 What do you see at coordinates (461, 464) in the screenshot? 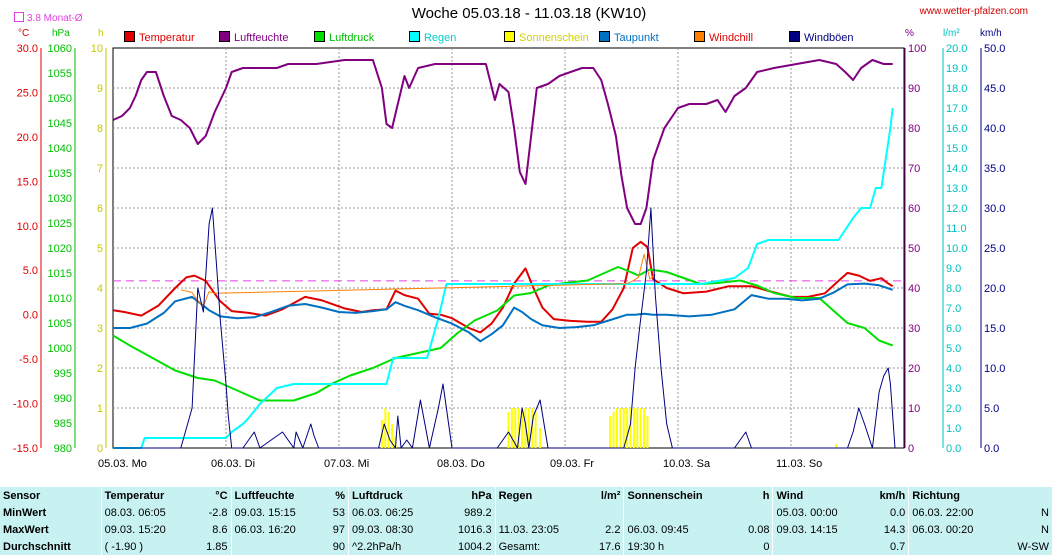
I see `x-tick-label: 08.03. Do` at bounding box center [461, 464].